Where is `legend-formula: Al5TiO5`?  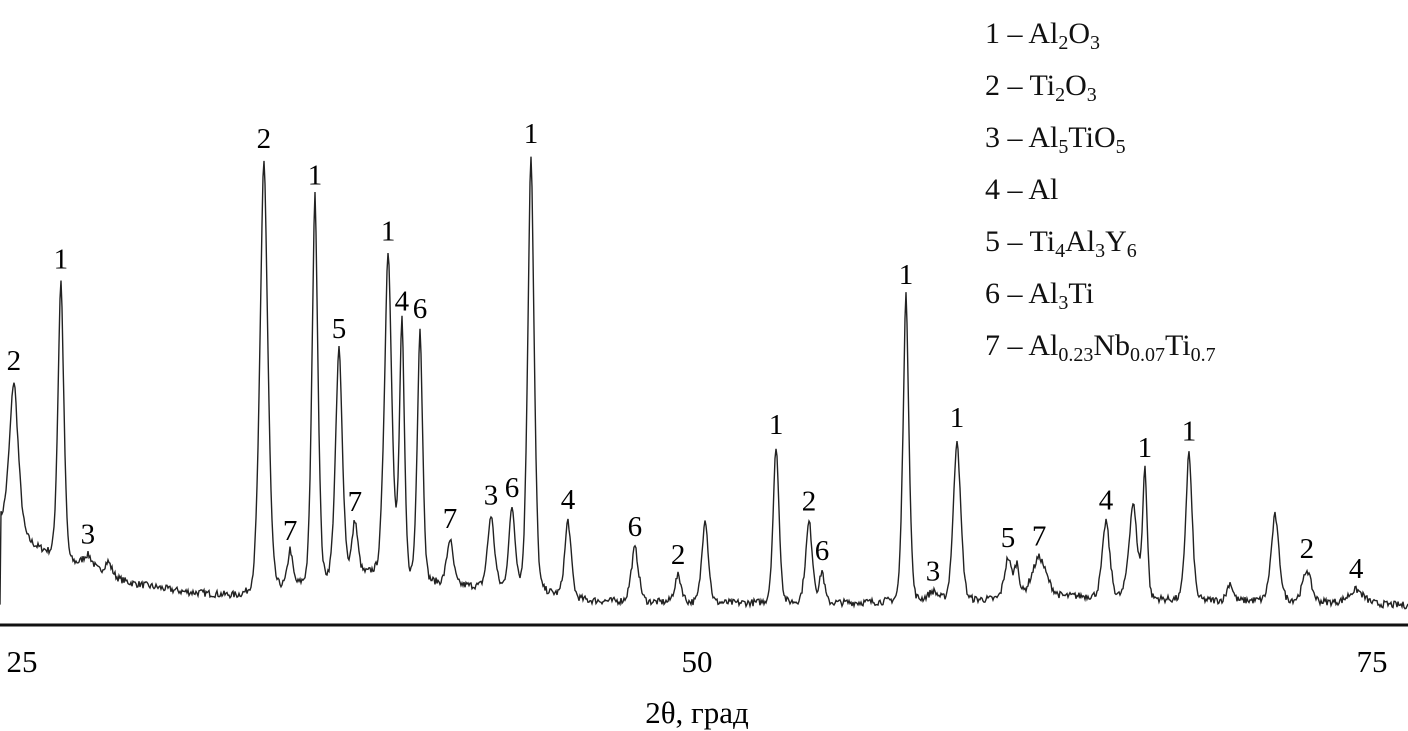 legend-formula: Al5TiO5 is located at coordinates (1077, 139).